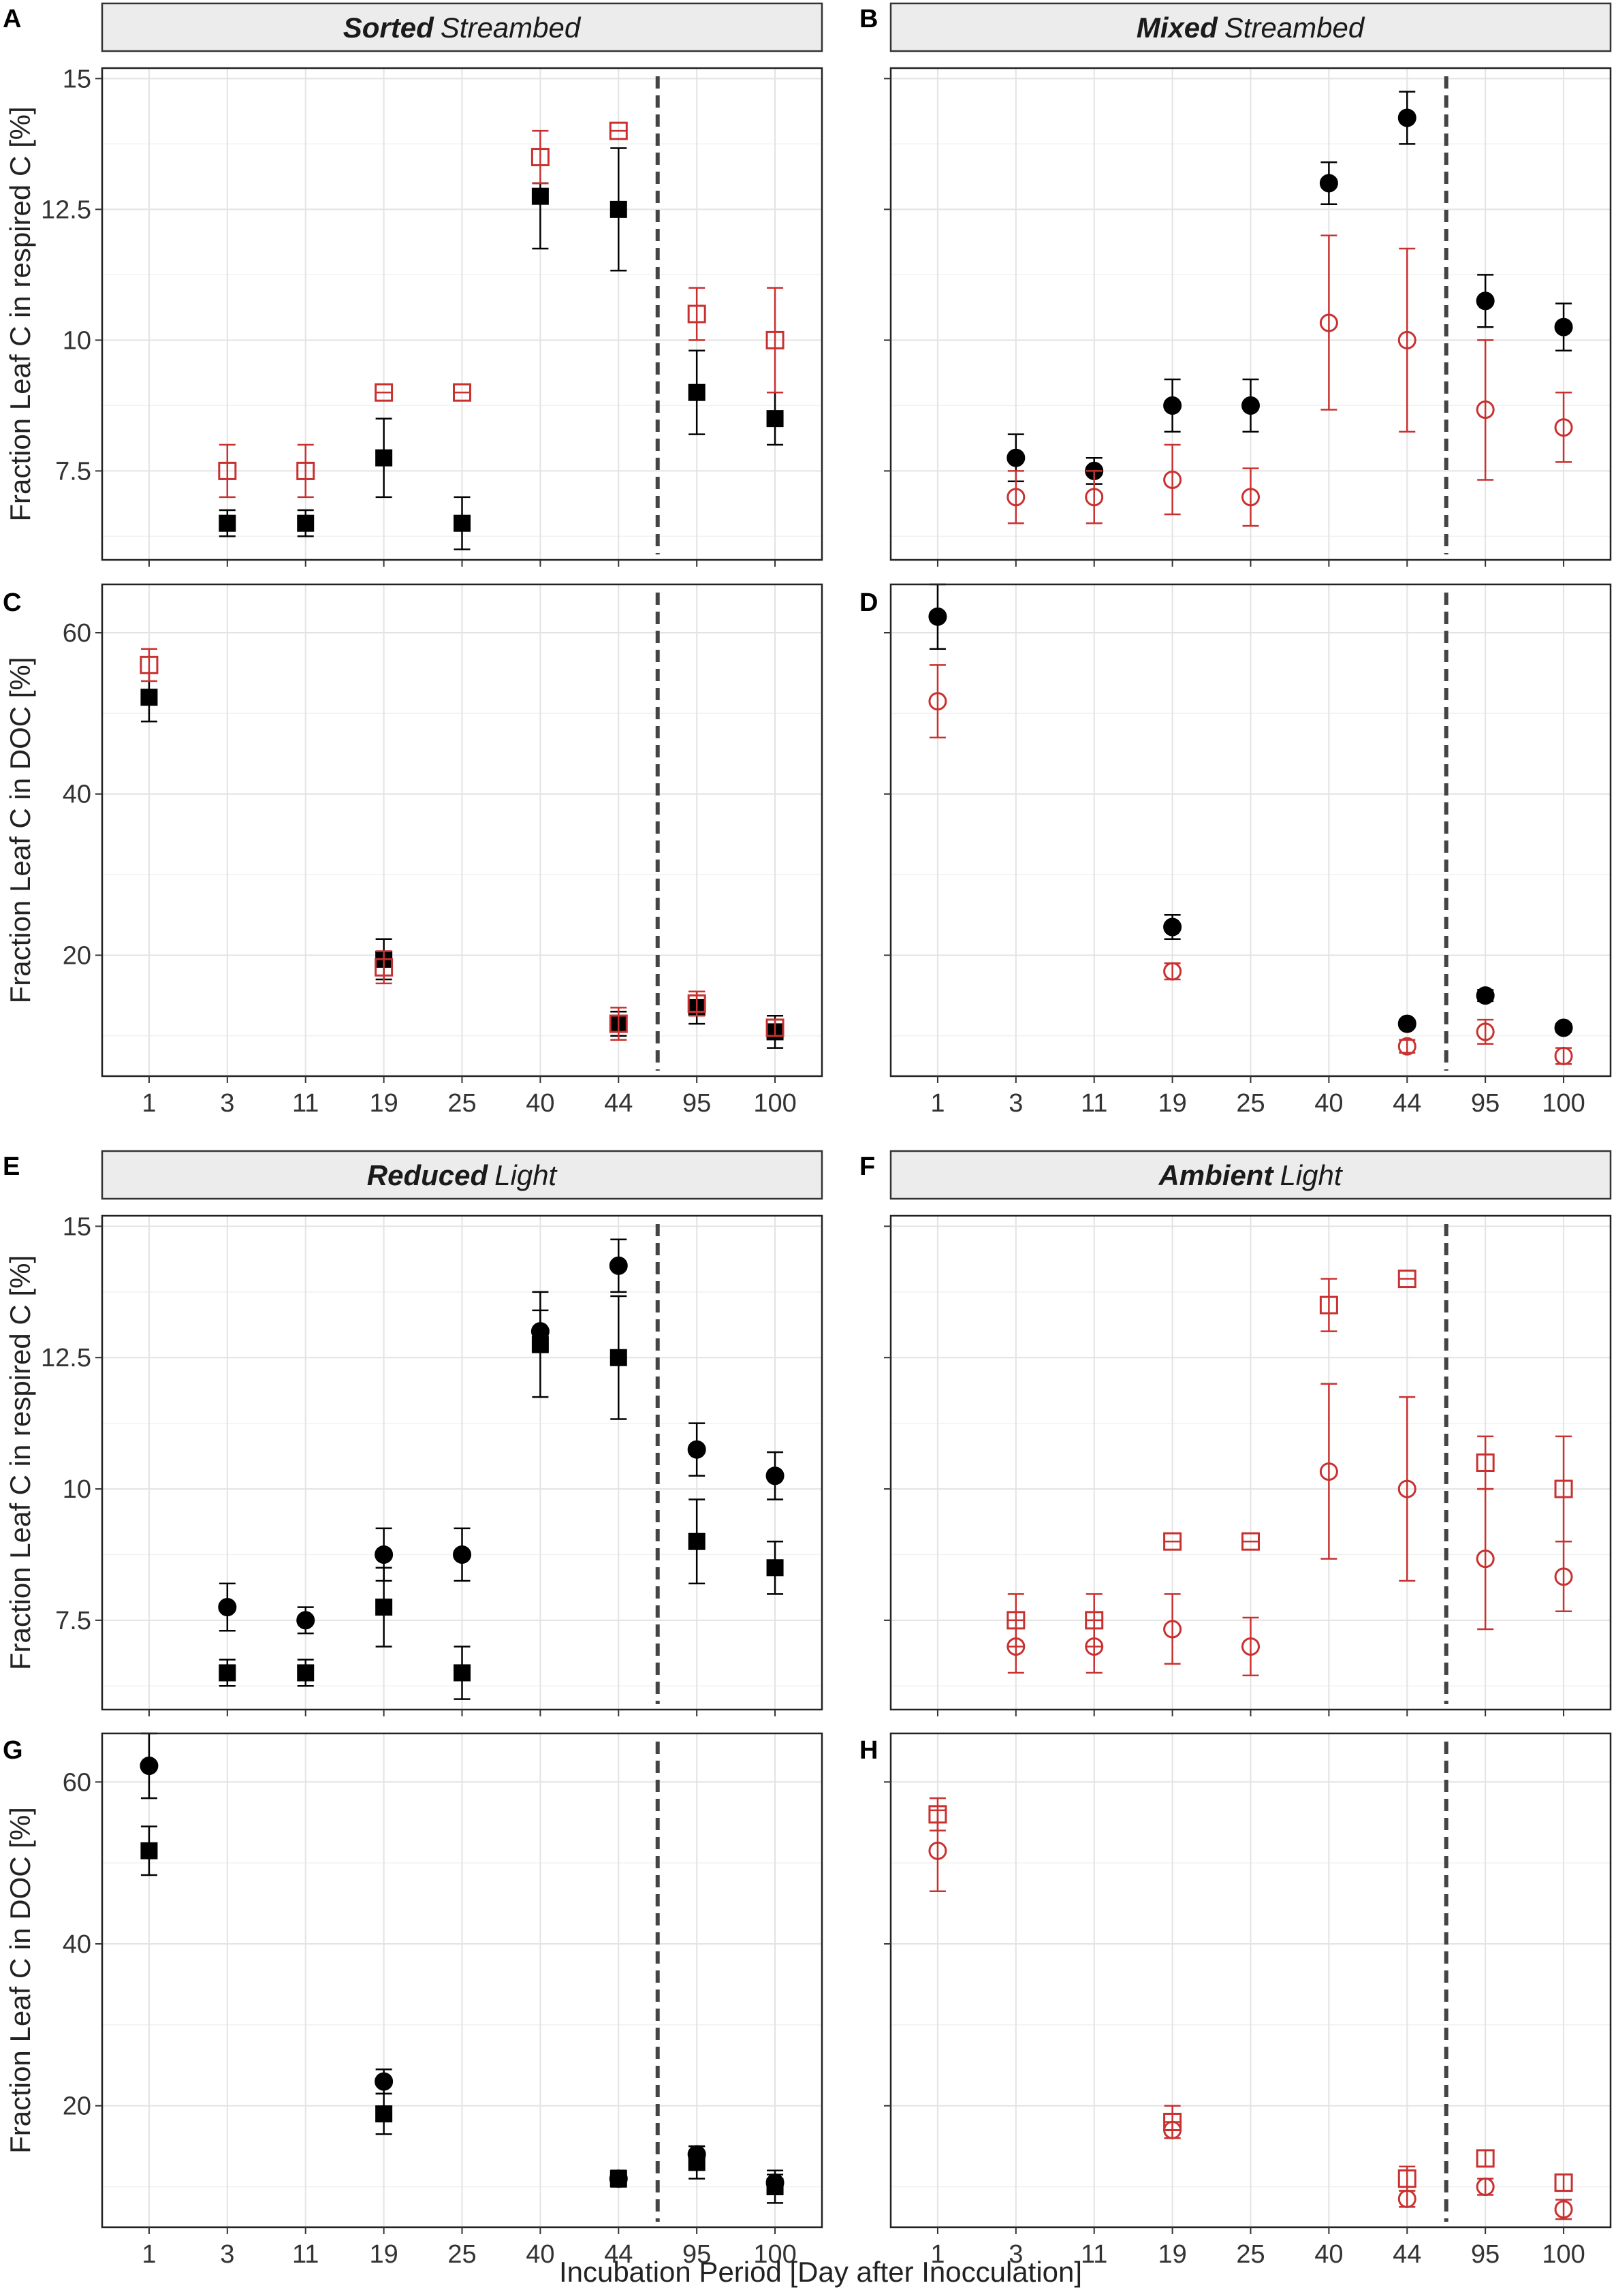 The width and height of the screenshot is (1616, 2296). I want to click on panel-f: F, so click(1235, 1434).